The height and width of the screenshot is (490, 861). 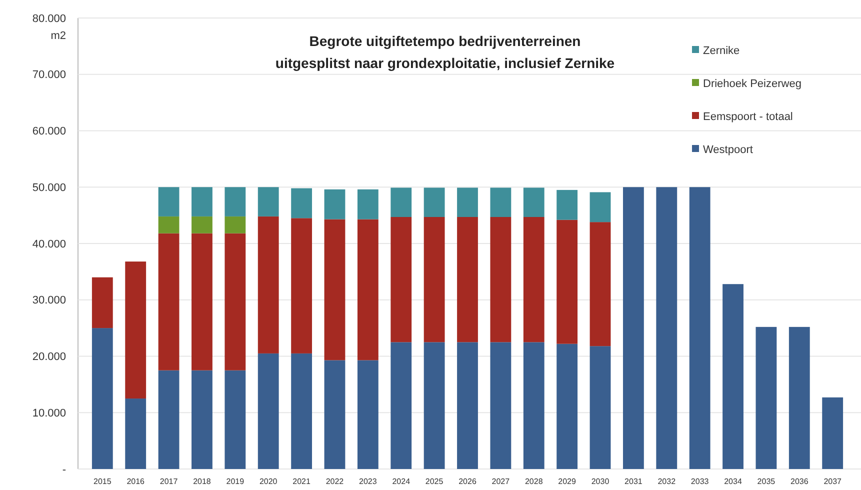 What do you see at coordinates (766, 481) in the screenshot?
I see `x-tick-label: 2035` at bounding box center [766, 481].